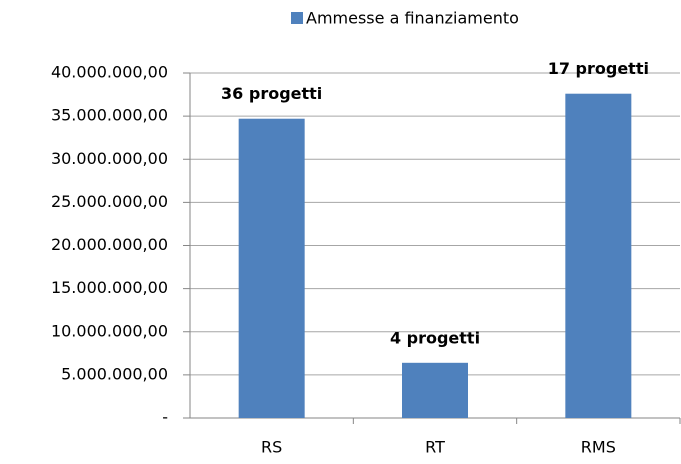 The image size is (681, 464). Describe the element at coordinates (109, 72) in the screenshot. I see `y-tick-label: 40.000.000,00` at that location.